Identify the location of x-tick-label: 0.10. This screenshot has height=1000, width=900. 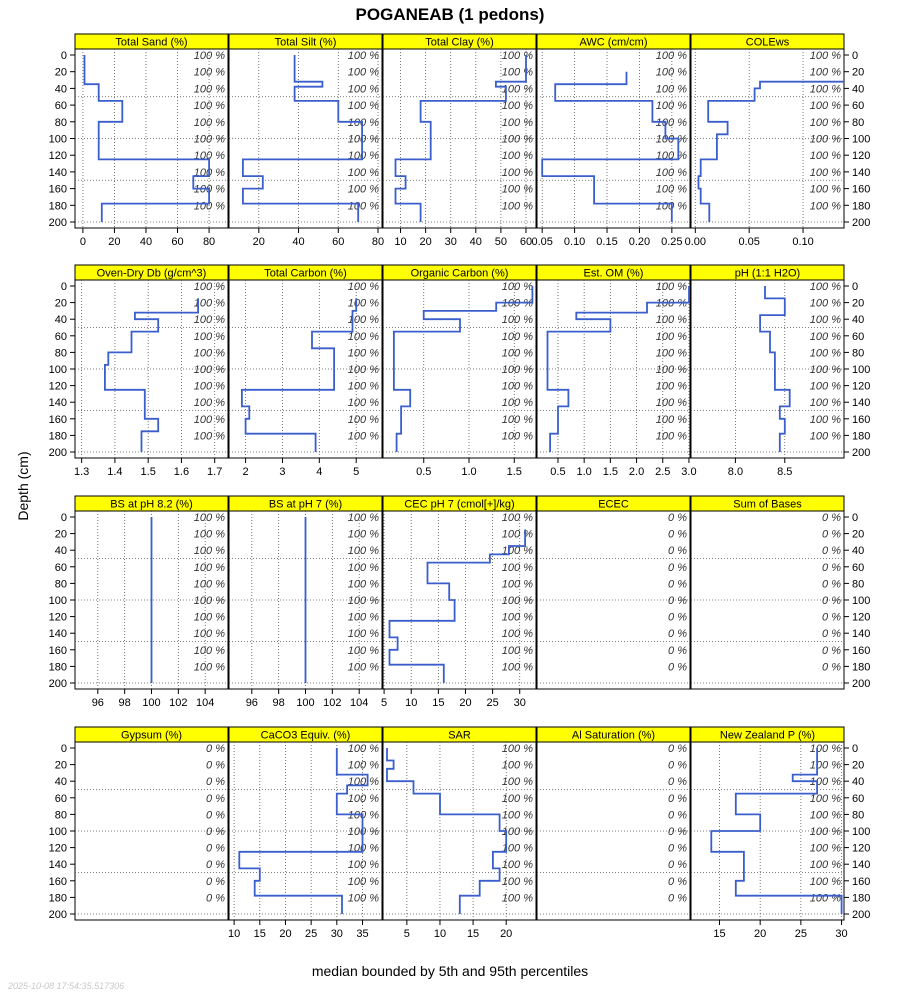
(574, 242).